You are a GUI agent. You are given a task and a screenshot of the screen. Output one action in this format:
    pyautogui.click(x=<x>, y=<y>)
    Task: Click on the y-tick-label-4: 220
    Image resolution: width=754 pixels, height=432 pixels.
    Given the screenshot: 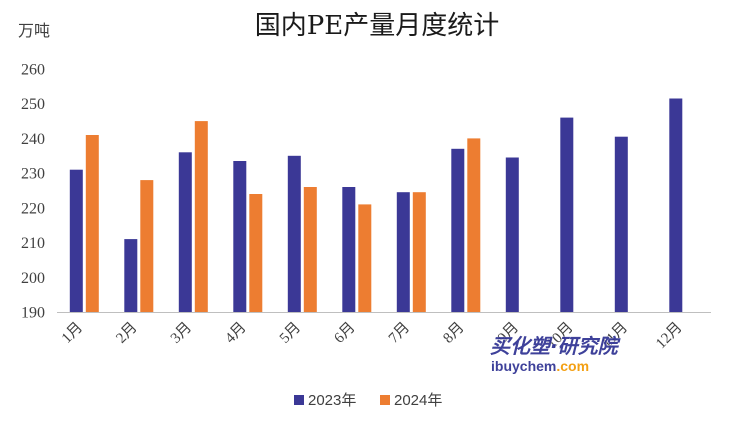 What is the action you would take?
    pyautogui.click(x=33, y=208)
    